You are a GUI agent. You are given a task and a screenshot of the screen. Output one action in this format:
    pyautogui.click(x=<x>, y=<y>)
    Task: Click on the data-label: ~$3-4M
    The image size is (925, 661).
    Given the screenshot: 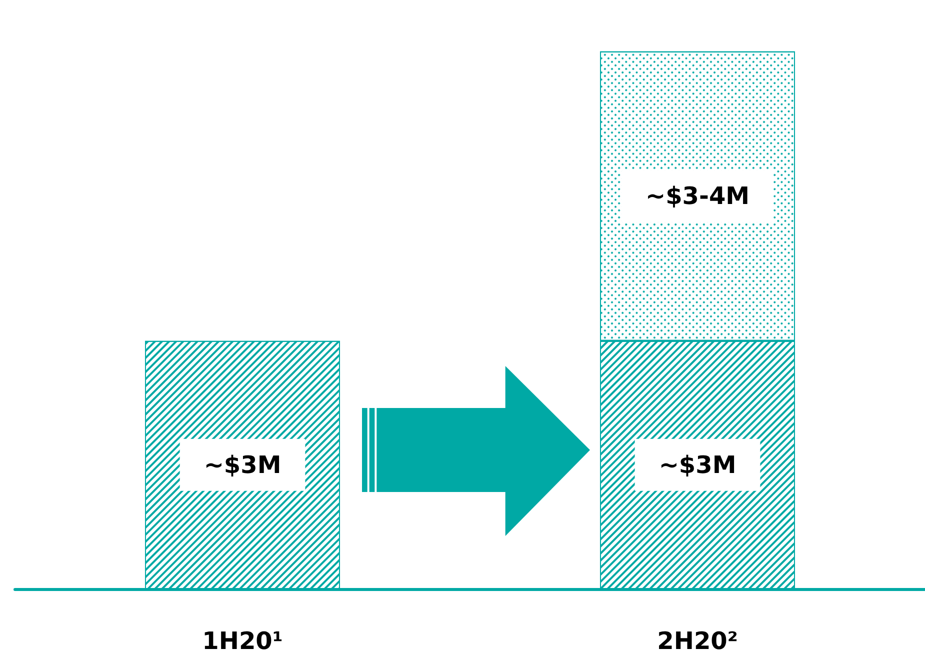 What is the action you would take?
    pyautogui.click(x=697, y=196)
    